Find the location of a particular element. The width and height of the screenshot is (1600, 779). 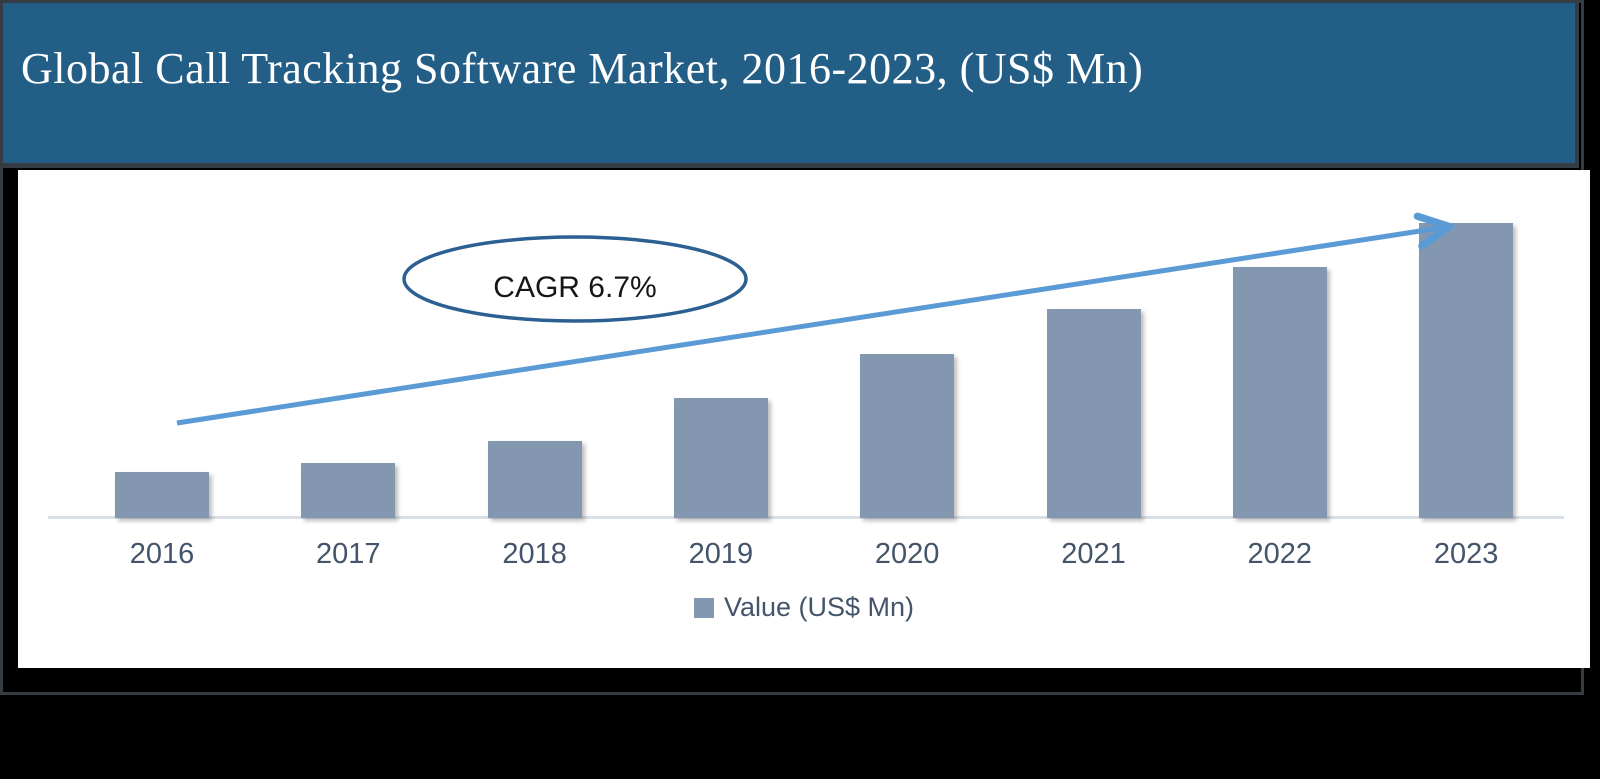

legend-swatch-icon is located at coordinates (703, 607).